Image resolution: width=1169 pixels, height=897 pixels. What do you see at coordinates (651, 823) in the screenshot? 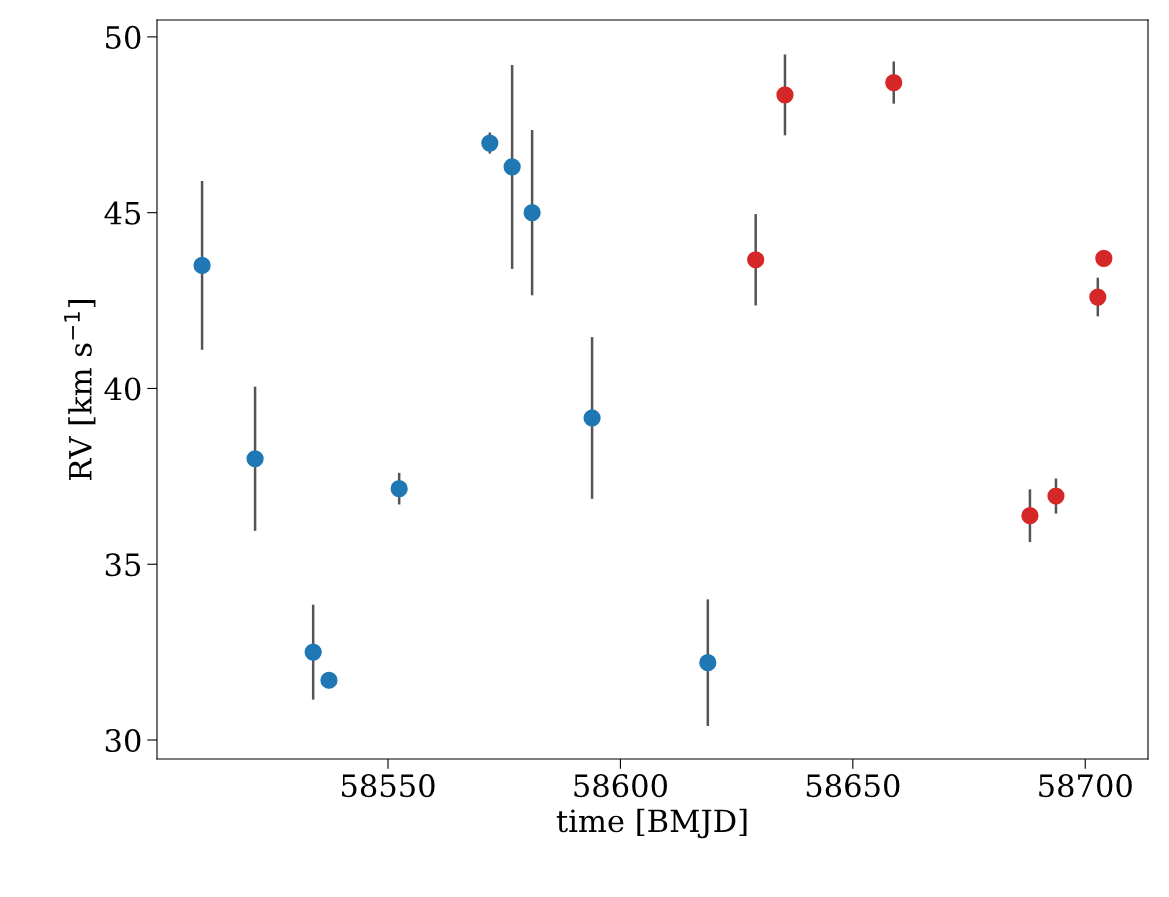
I see `x-axis-title: time [BMJD]` at bounding box center [651, 823].